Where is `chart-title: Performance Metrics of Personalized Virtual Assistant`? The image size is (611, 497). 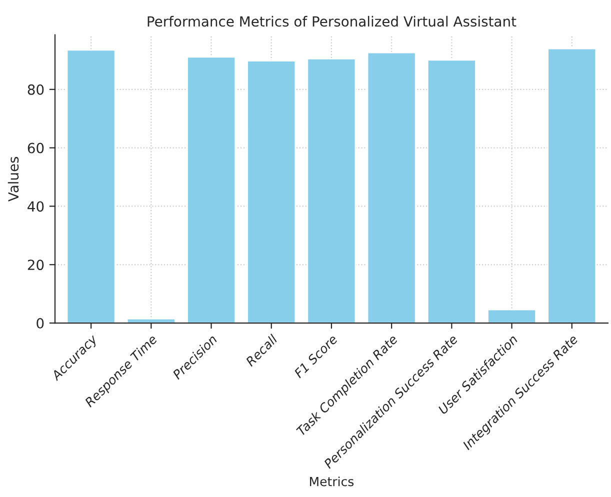 chart-title: Performance Metrics of Personalized Virtual Assistant is located at coordinates (332, 21).